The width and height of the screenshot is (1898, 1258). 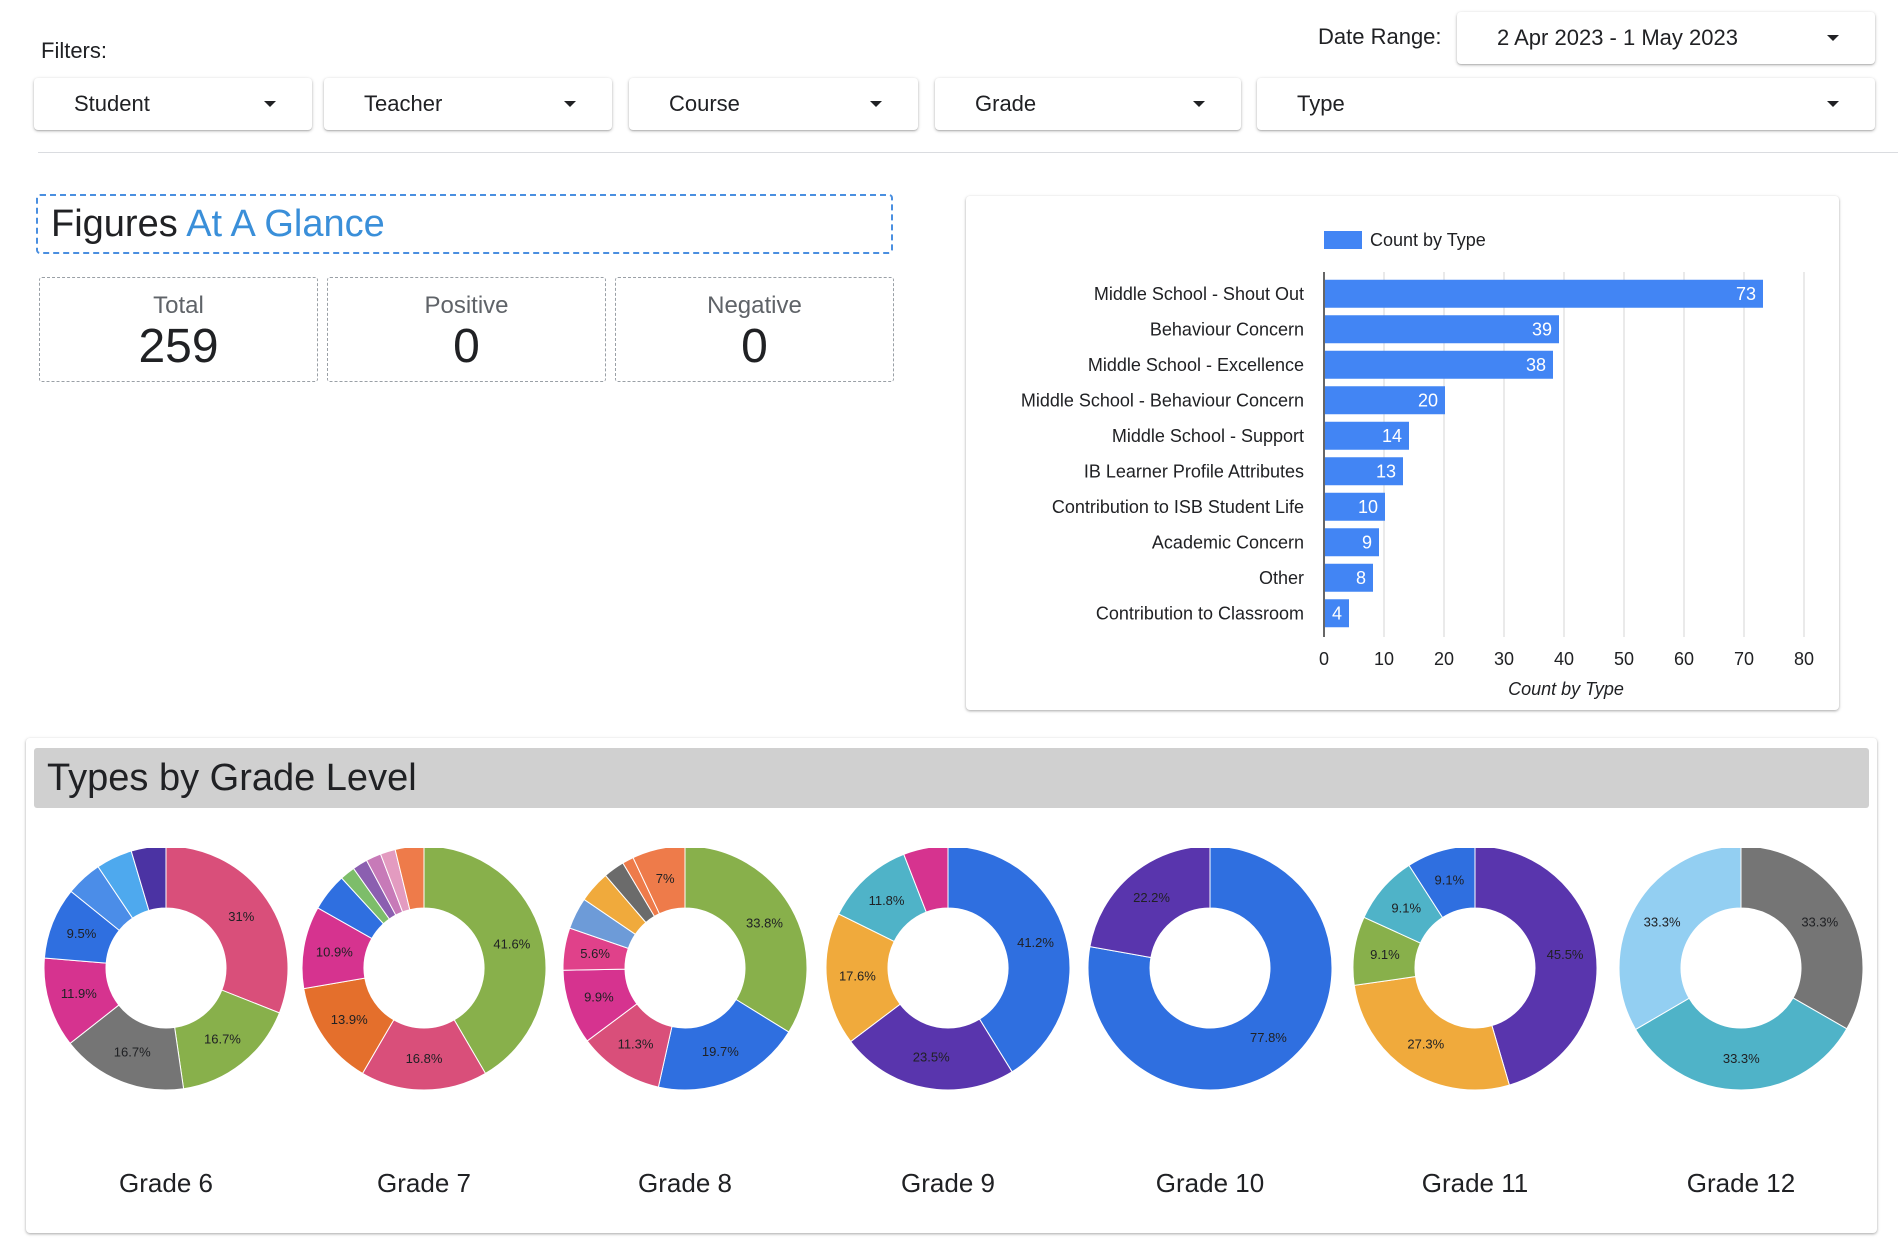 What do you see at coordinates (1428, 240) in the screenshot?
I see `legend-label: Count by Type` at bounding box center [1428, 240].